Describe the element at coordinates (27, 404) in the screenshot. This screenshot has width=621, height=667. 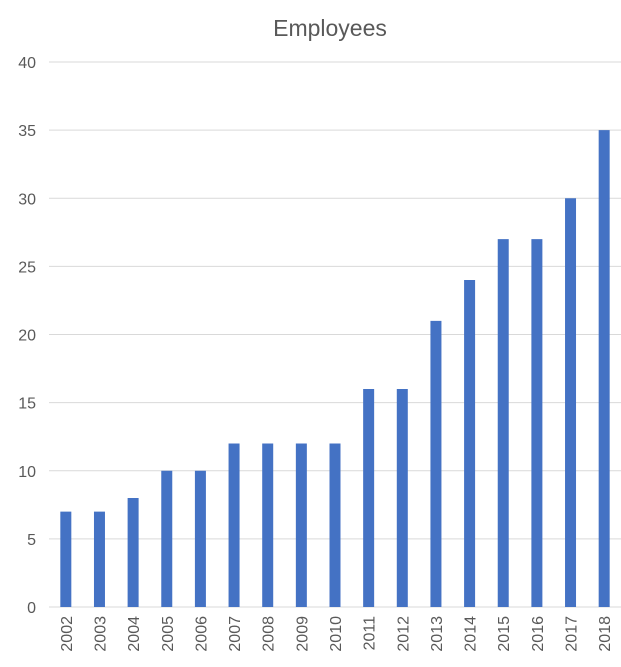
I see `y-tick-label: 15` at that location.